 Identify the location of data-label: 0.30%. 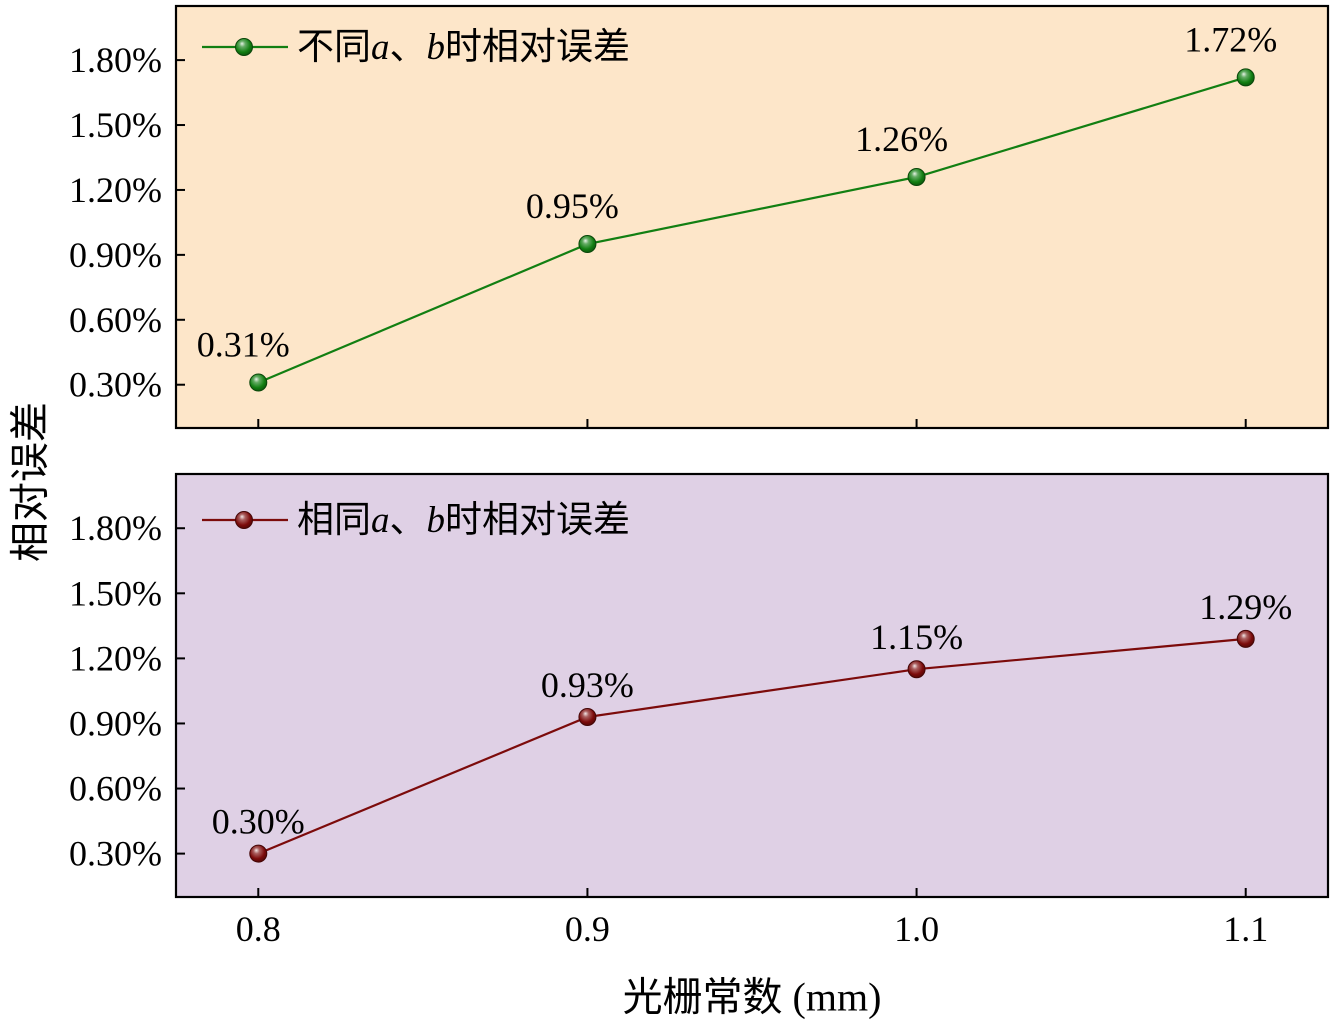
(258, 822).